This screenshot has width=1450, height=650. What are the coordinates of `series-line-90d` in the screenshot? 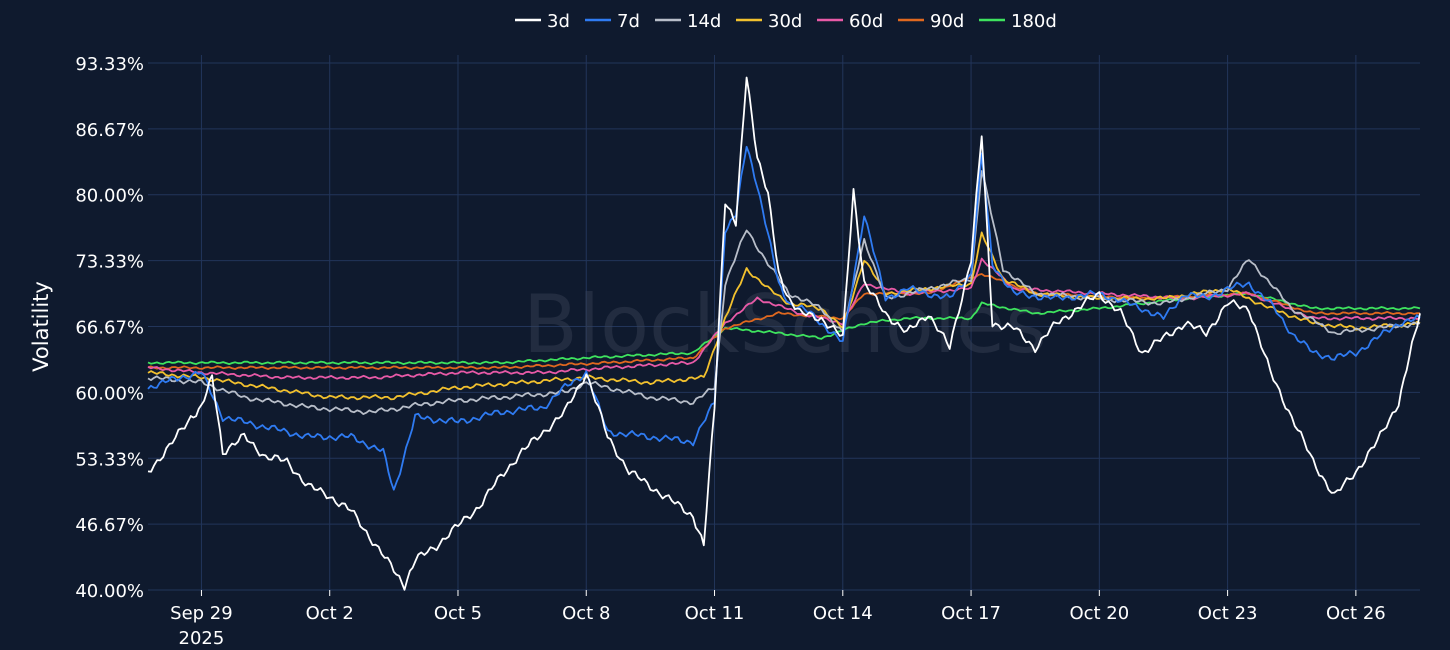 It's located at (784, 321).